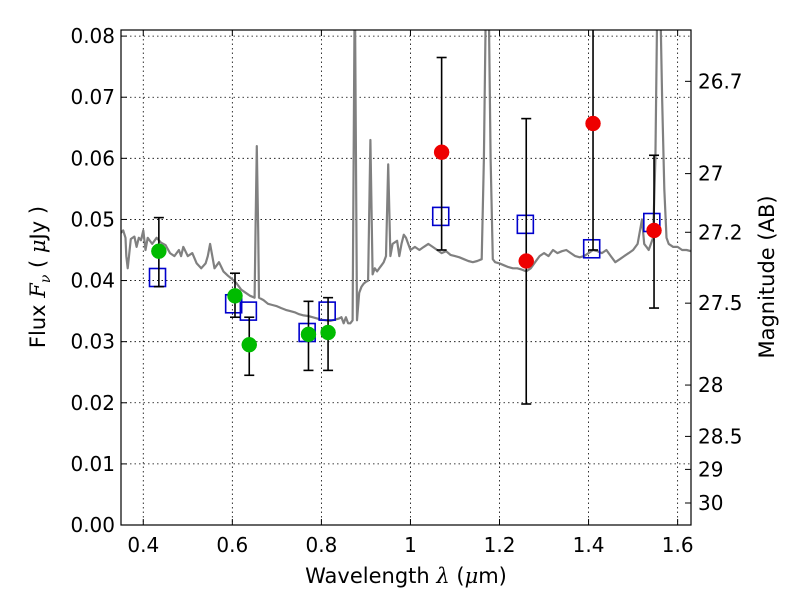 This screenshot has width=800, height=600. What do you see at coordinates (678, 545) in the screenshot?
I see `x-tick-label: 1.6` at bounding box center [678, 545].